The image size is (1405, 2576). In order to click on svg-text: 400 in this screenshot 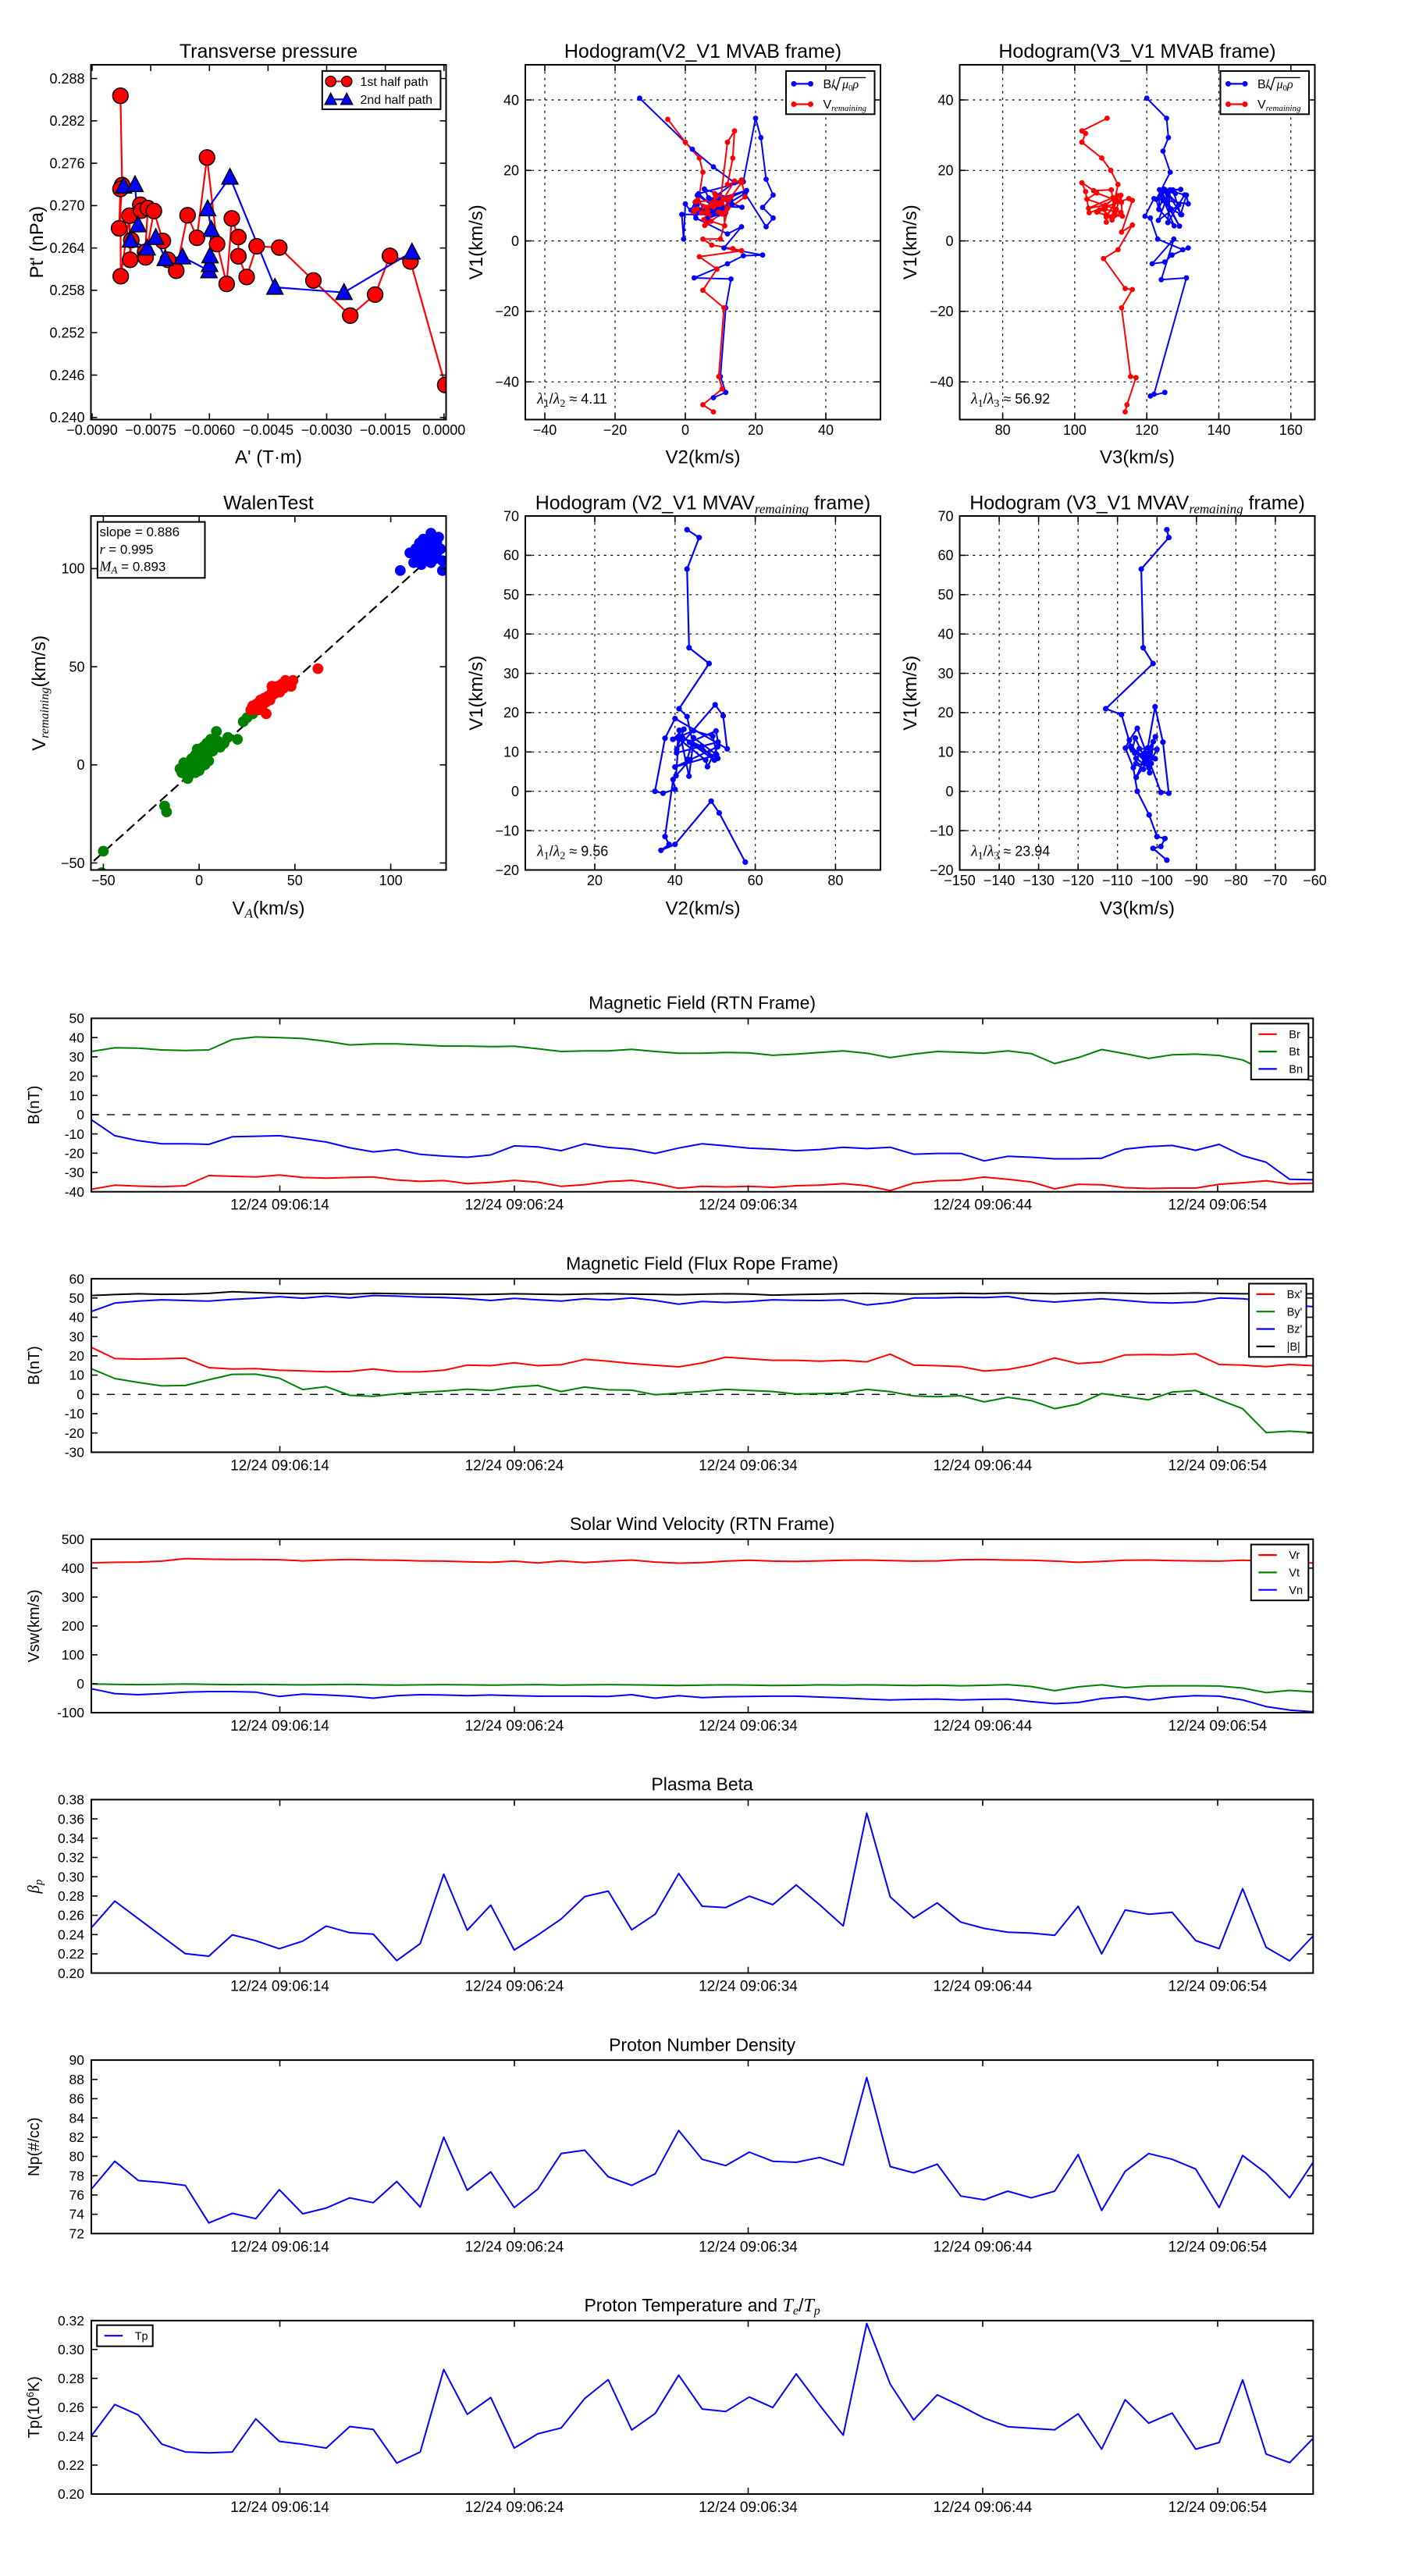, I will do `click(73, 1568)`.